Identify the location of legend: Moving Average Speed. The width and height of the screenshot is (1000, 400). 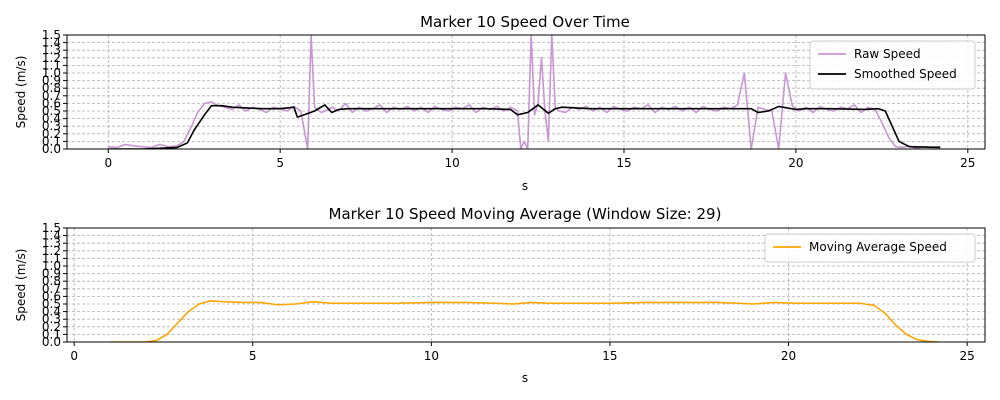
(870, 248).